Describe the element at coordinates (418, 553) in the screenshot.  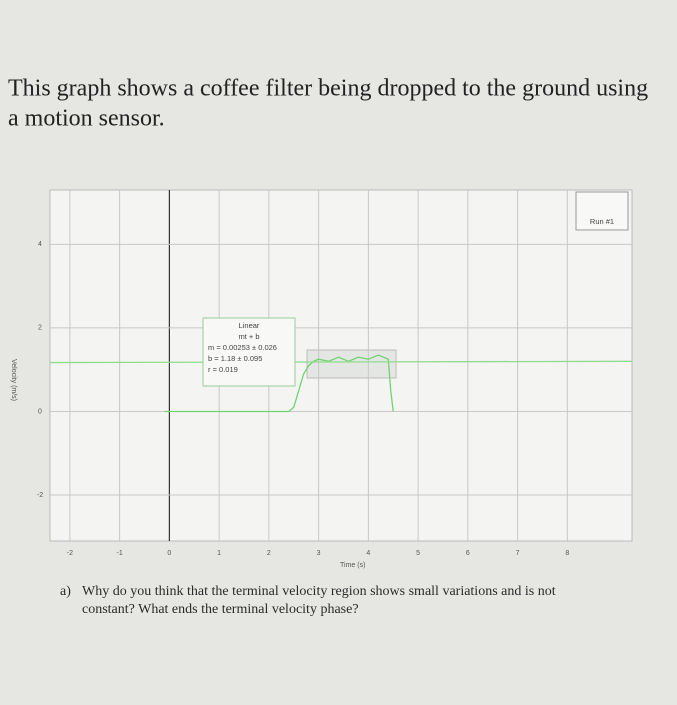
I see `x-tick-label: 5` at that location.